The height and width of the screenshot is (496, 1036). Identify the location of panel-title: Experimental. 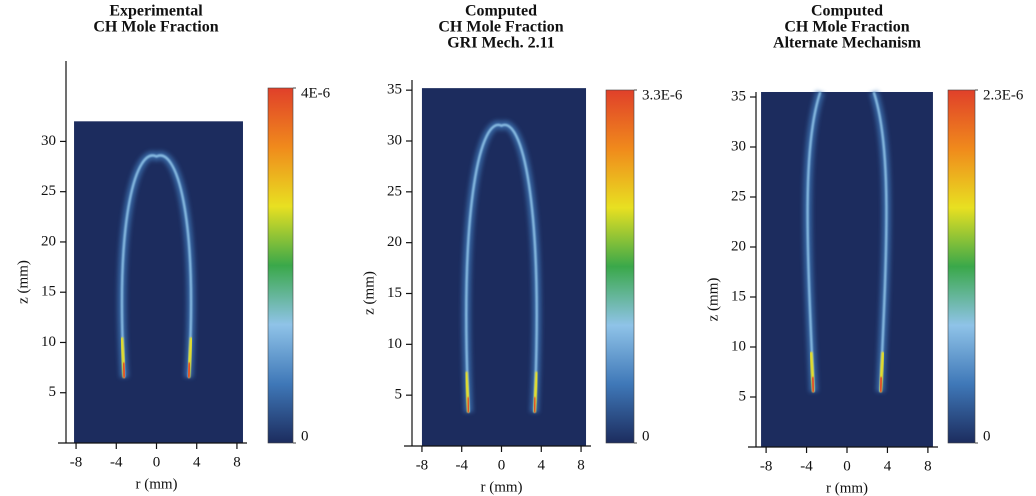
(156, 11).